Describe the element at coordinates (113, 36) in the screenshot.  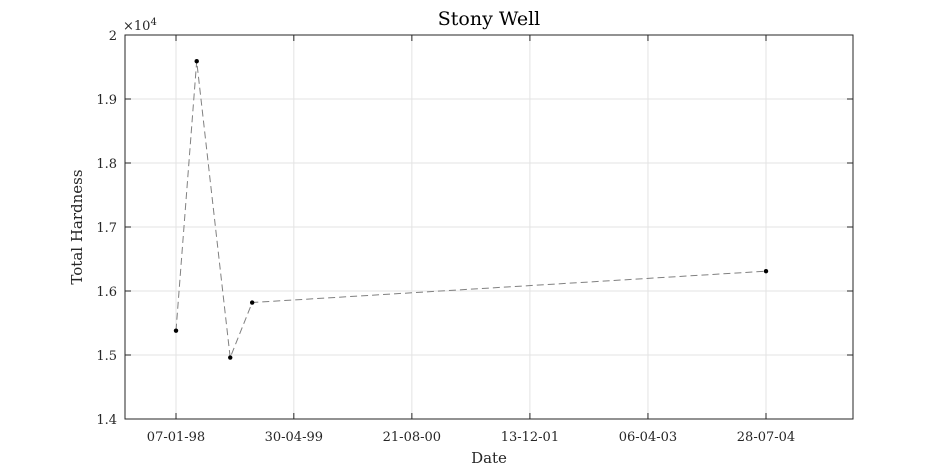
I see `y-tick-label: 2` at that location.